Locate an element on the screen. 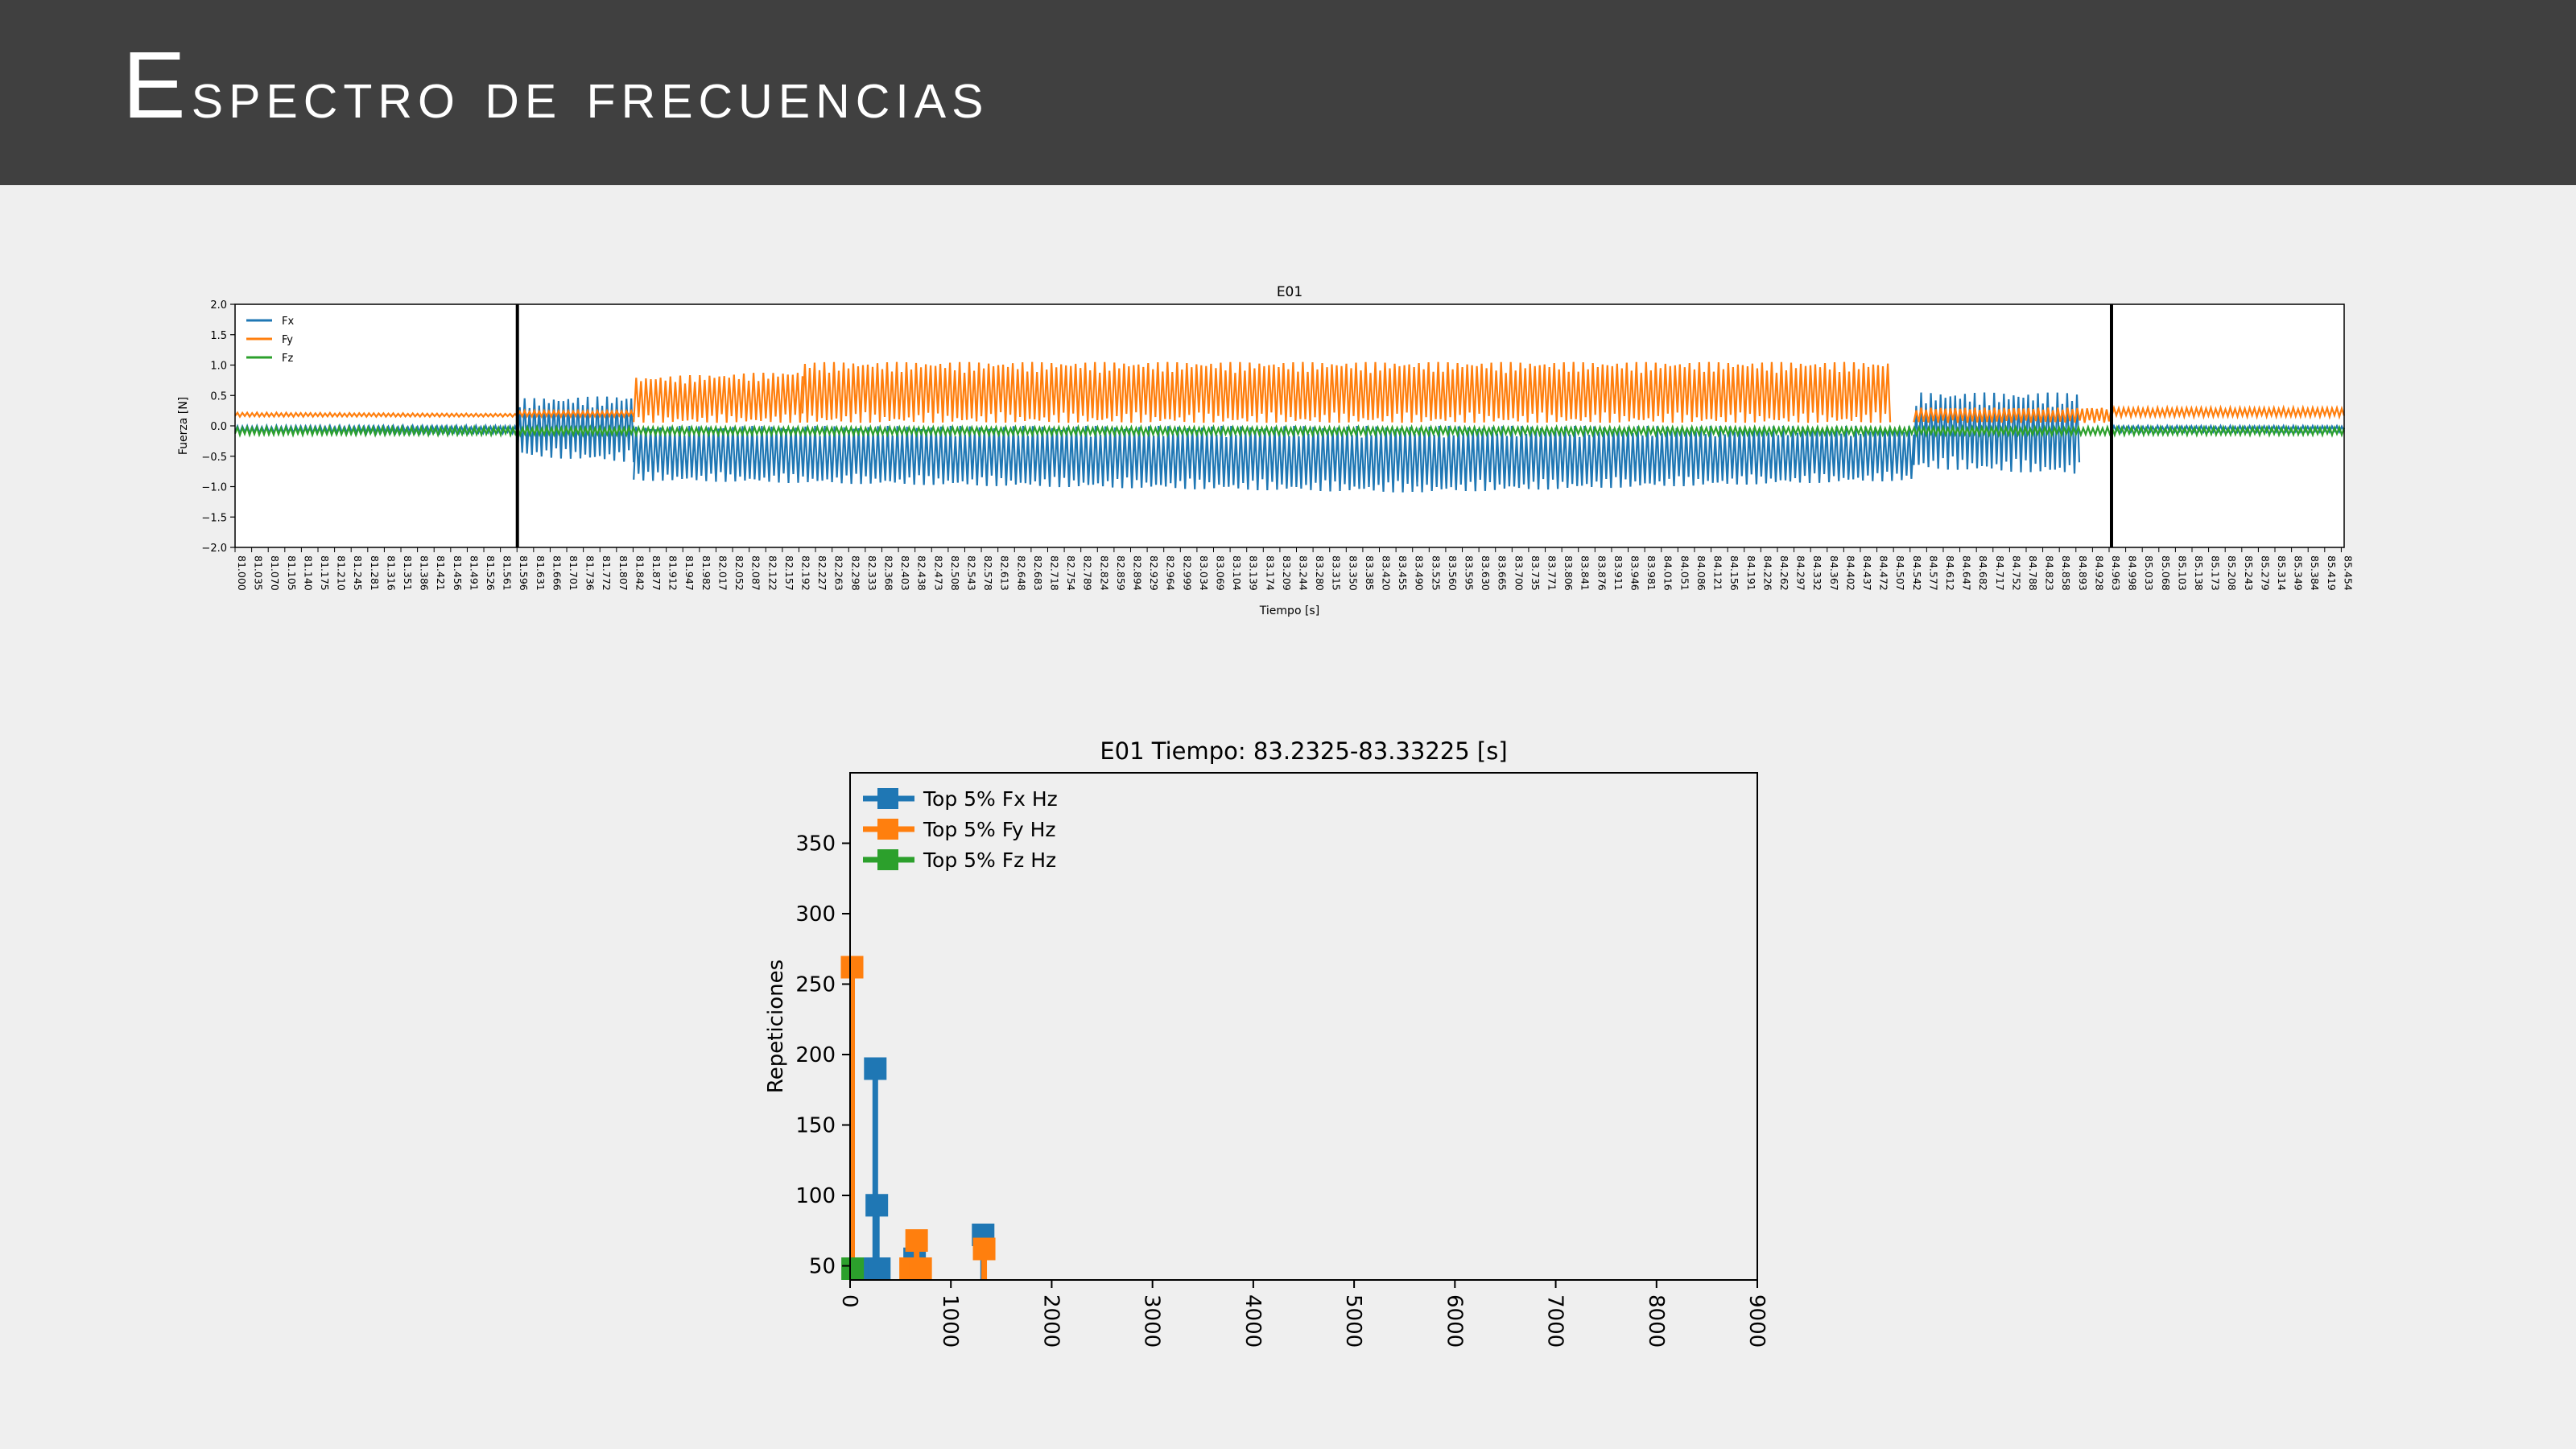  x-tick-label: 84.893 is located at coordinates (2083, 573).